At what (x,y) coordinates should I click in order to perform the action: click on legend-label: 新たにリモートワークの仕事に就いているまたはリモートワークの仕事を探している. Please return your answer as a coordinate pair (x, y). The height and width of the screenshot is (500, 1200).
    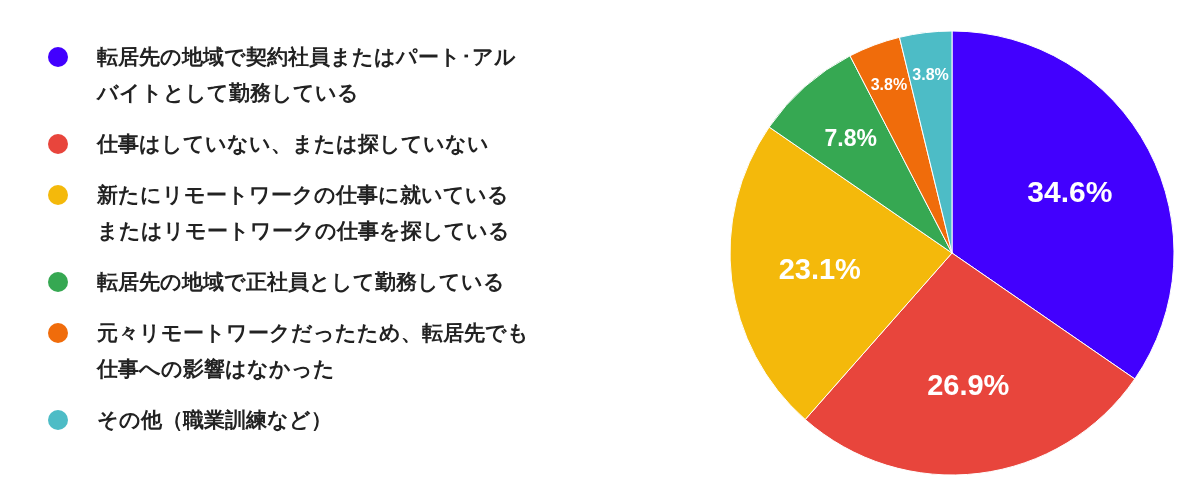
    Looking at the image, I should click on (303, 213).